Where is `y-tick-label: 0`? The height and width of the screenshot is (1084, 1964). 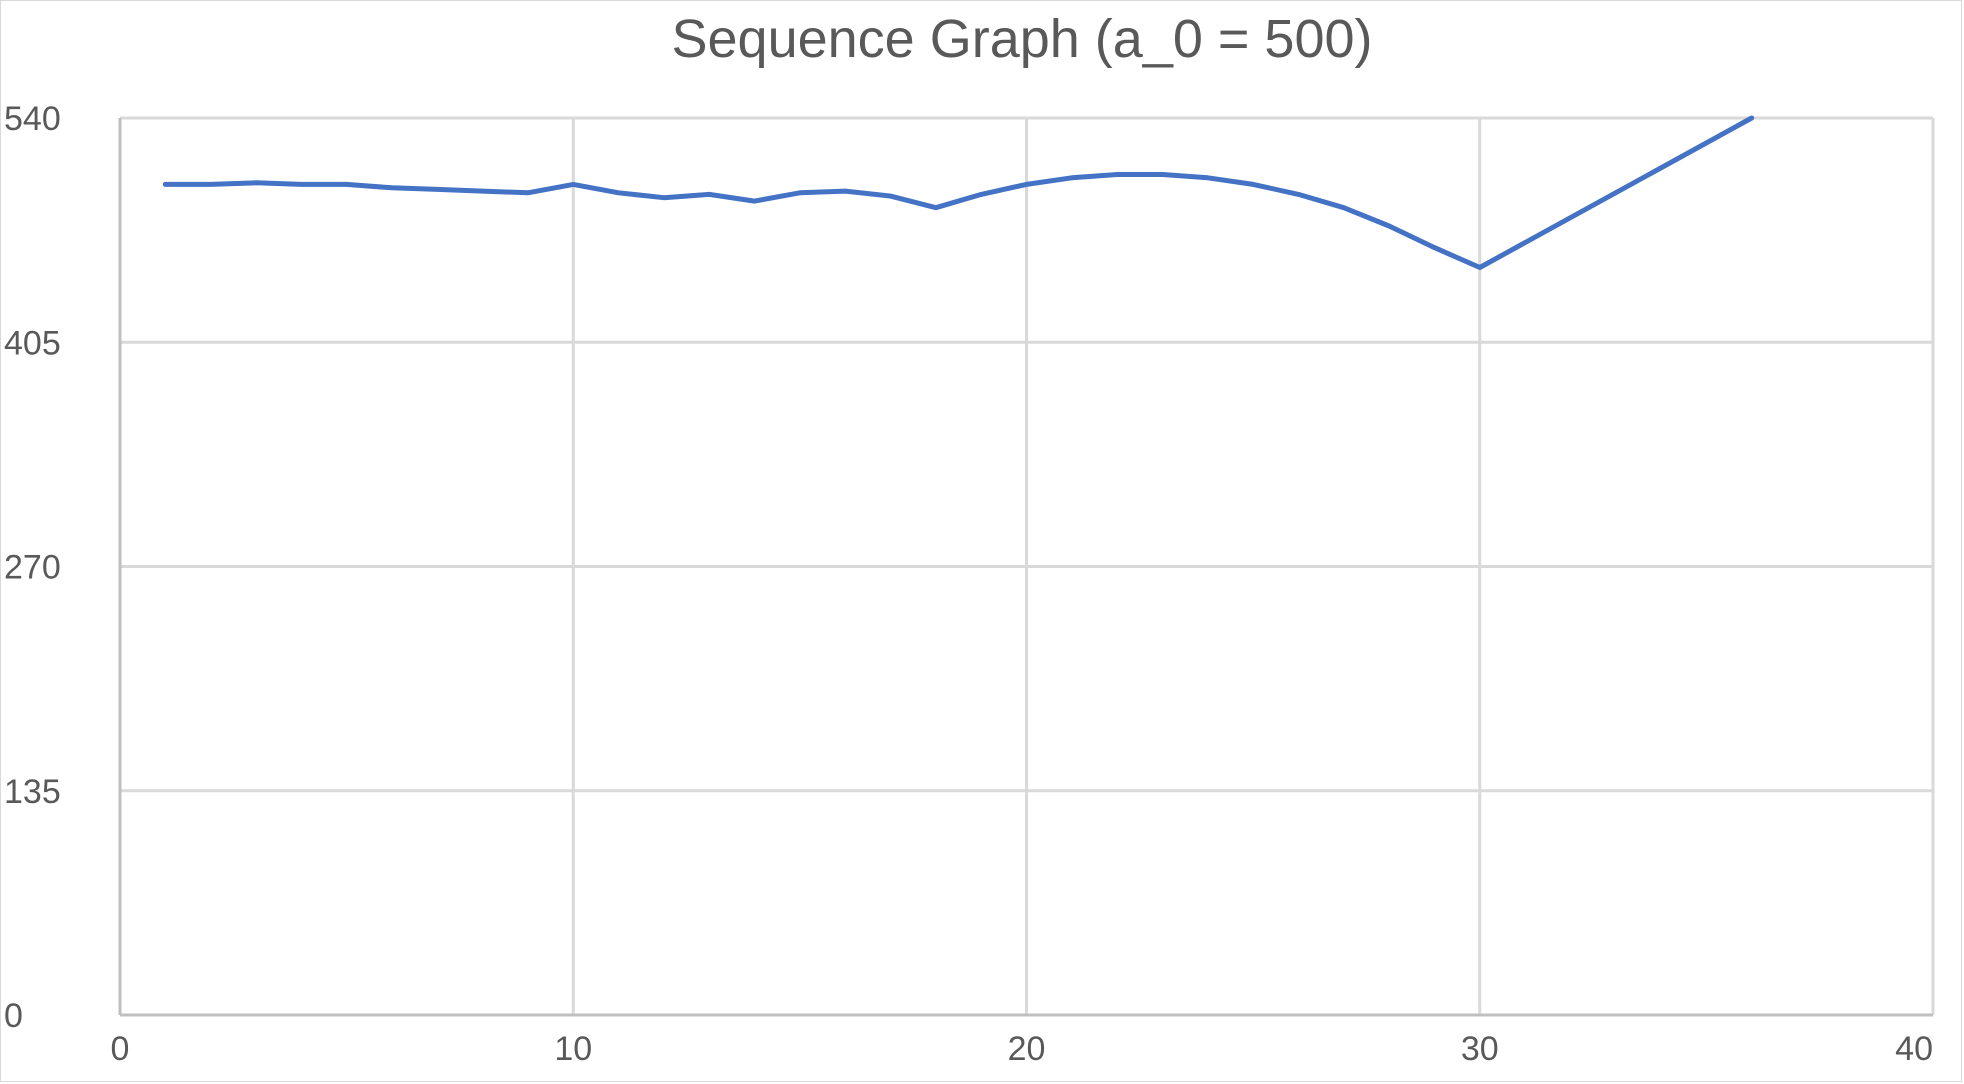 y-tick-label: 0 is located at coordinates (13, 1016).